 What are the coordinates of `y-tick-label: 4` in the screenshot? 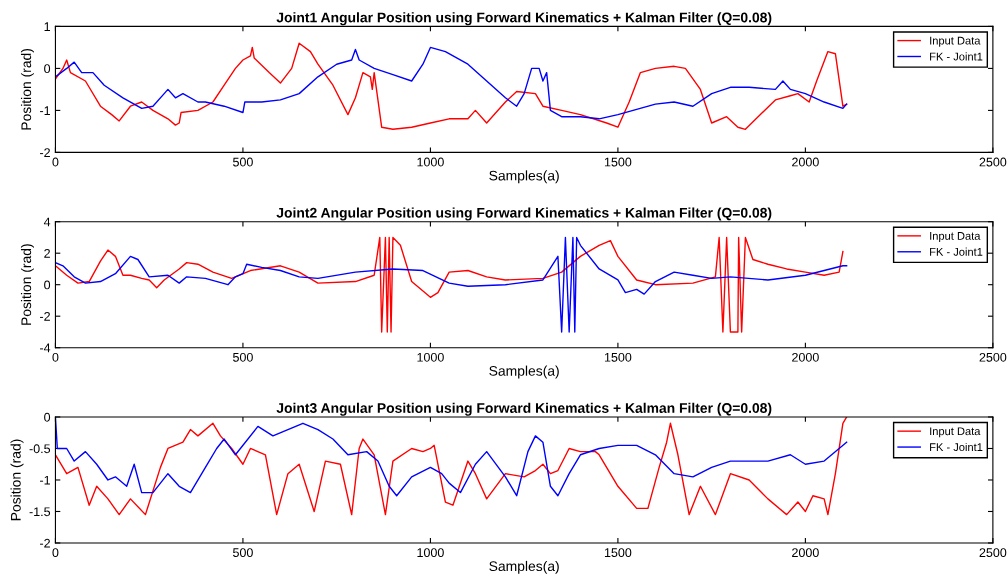 It's located at (47, 222).